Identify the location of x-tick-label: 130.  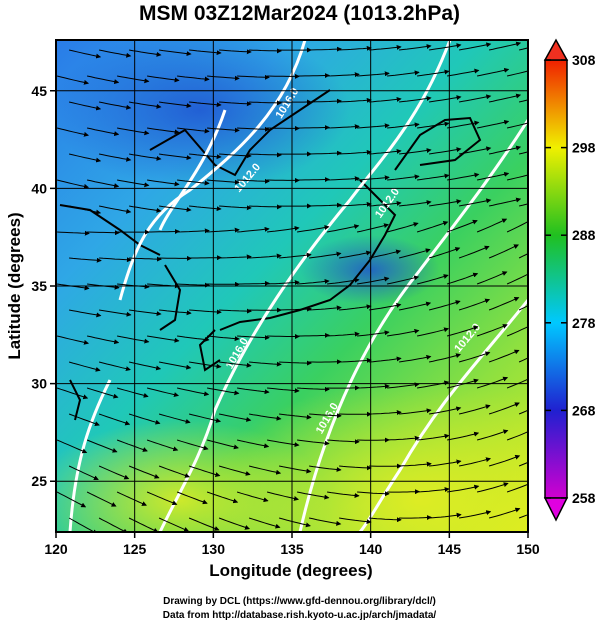
(214, 549).